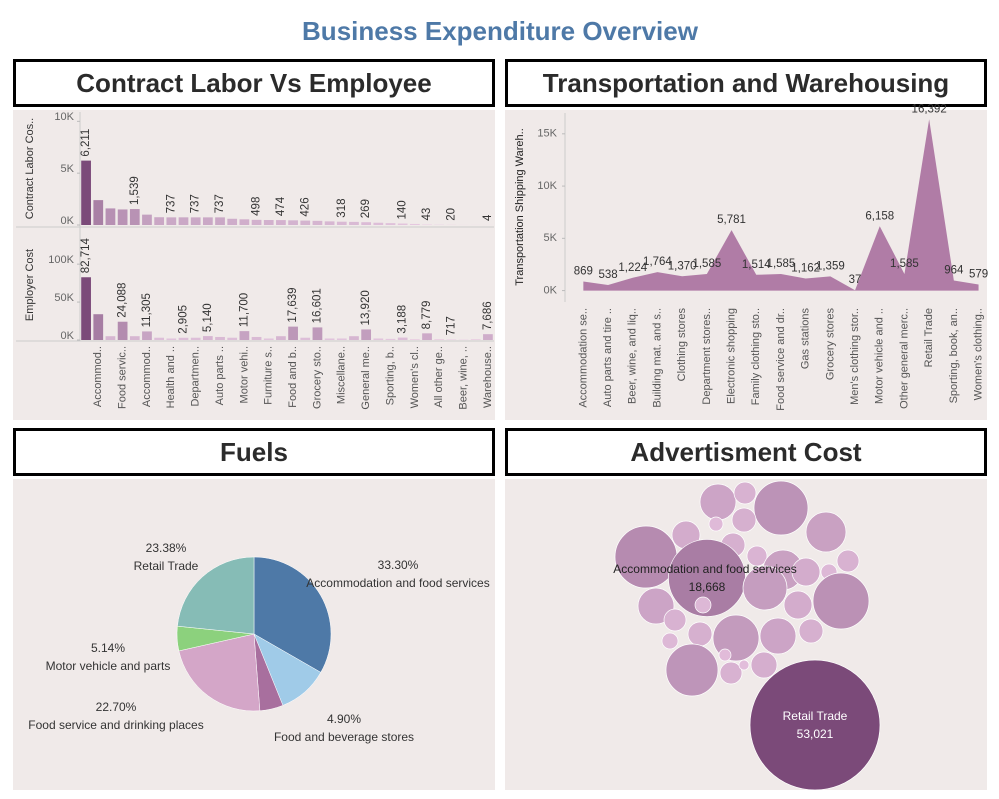 Image resolution: width=999 pixels, height=799 pixels. What do you see at coordinates (954, 355) in the screenshot?
I see `x-tick-label: Sporting, book, an..` at bounding box center [954, 355].